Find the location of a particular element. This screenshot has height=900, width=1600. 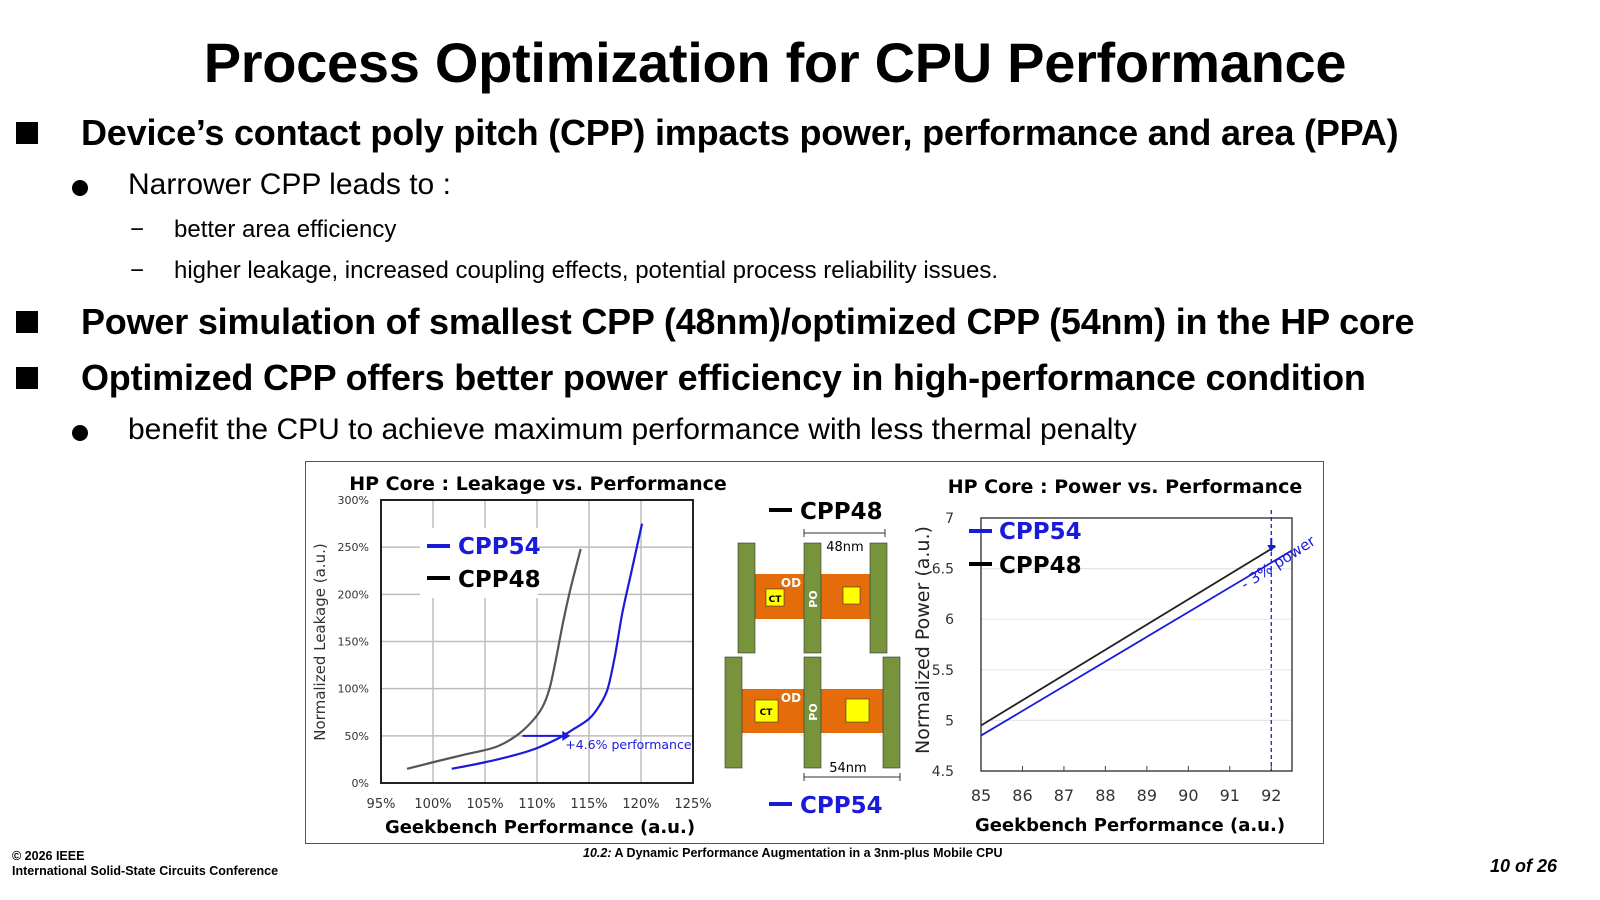

y-tick-label: 250% is located at coordinates (353, 547).